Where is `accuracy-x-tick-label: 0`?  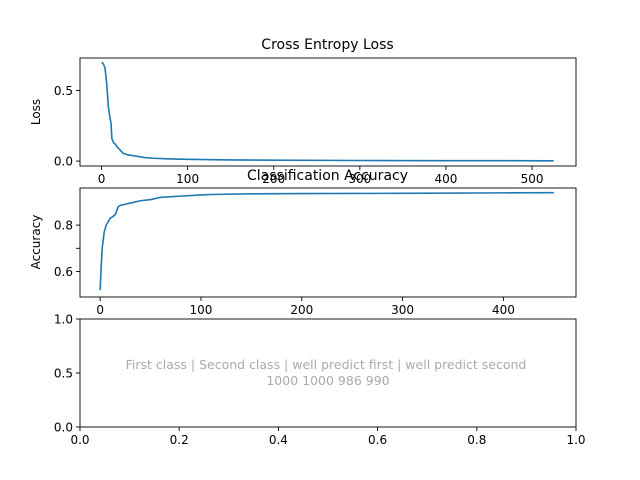 accuracy-x-tick-label: 0 is located at coordinates (100, 310).